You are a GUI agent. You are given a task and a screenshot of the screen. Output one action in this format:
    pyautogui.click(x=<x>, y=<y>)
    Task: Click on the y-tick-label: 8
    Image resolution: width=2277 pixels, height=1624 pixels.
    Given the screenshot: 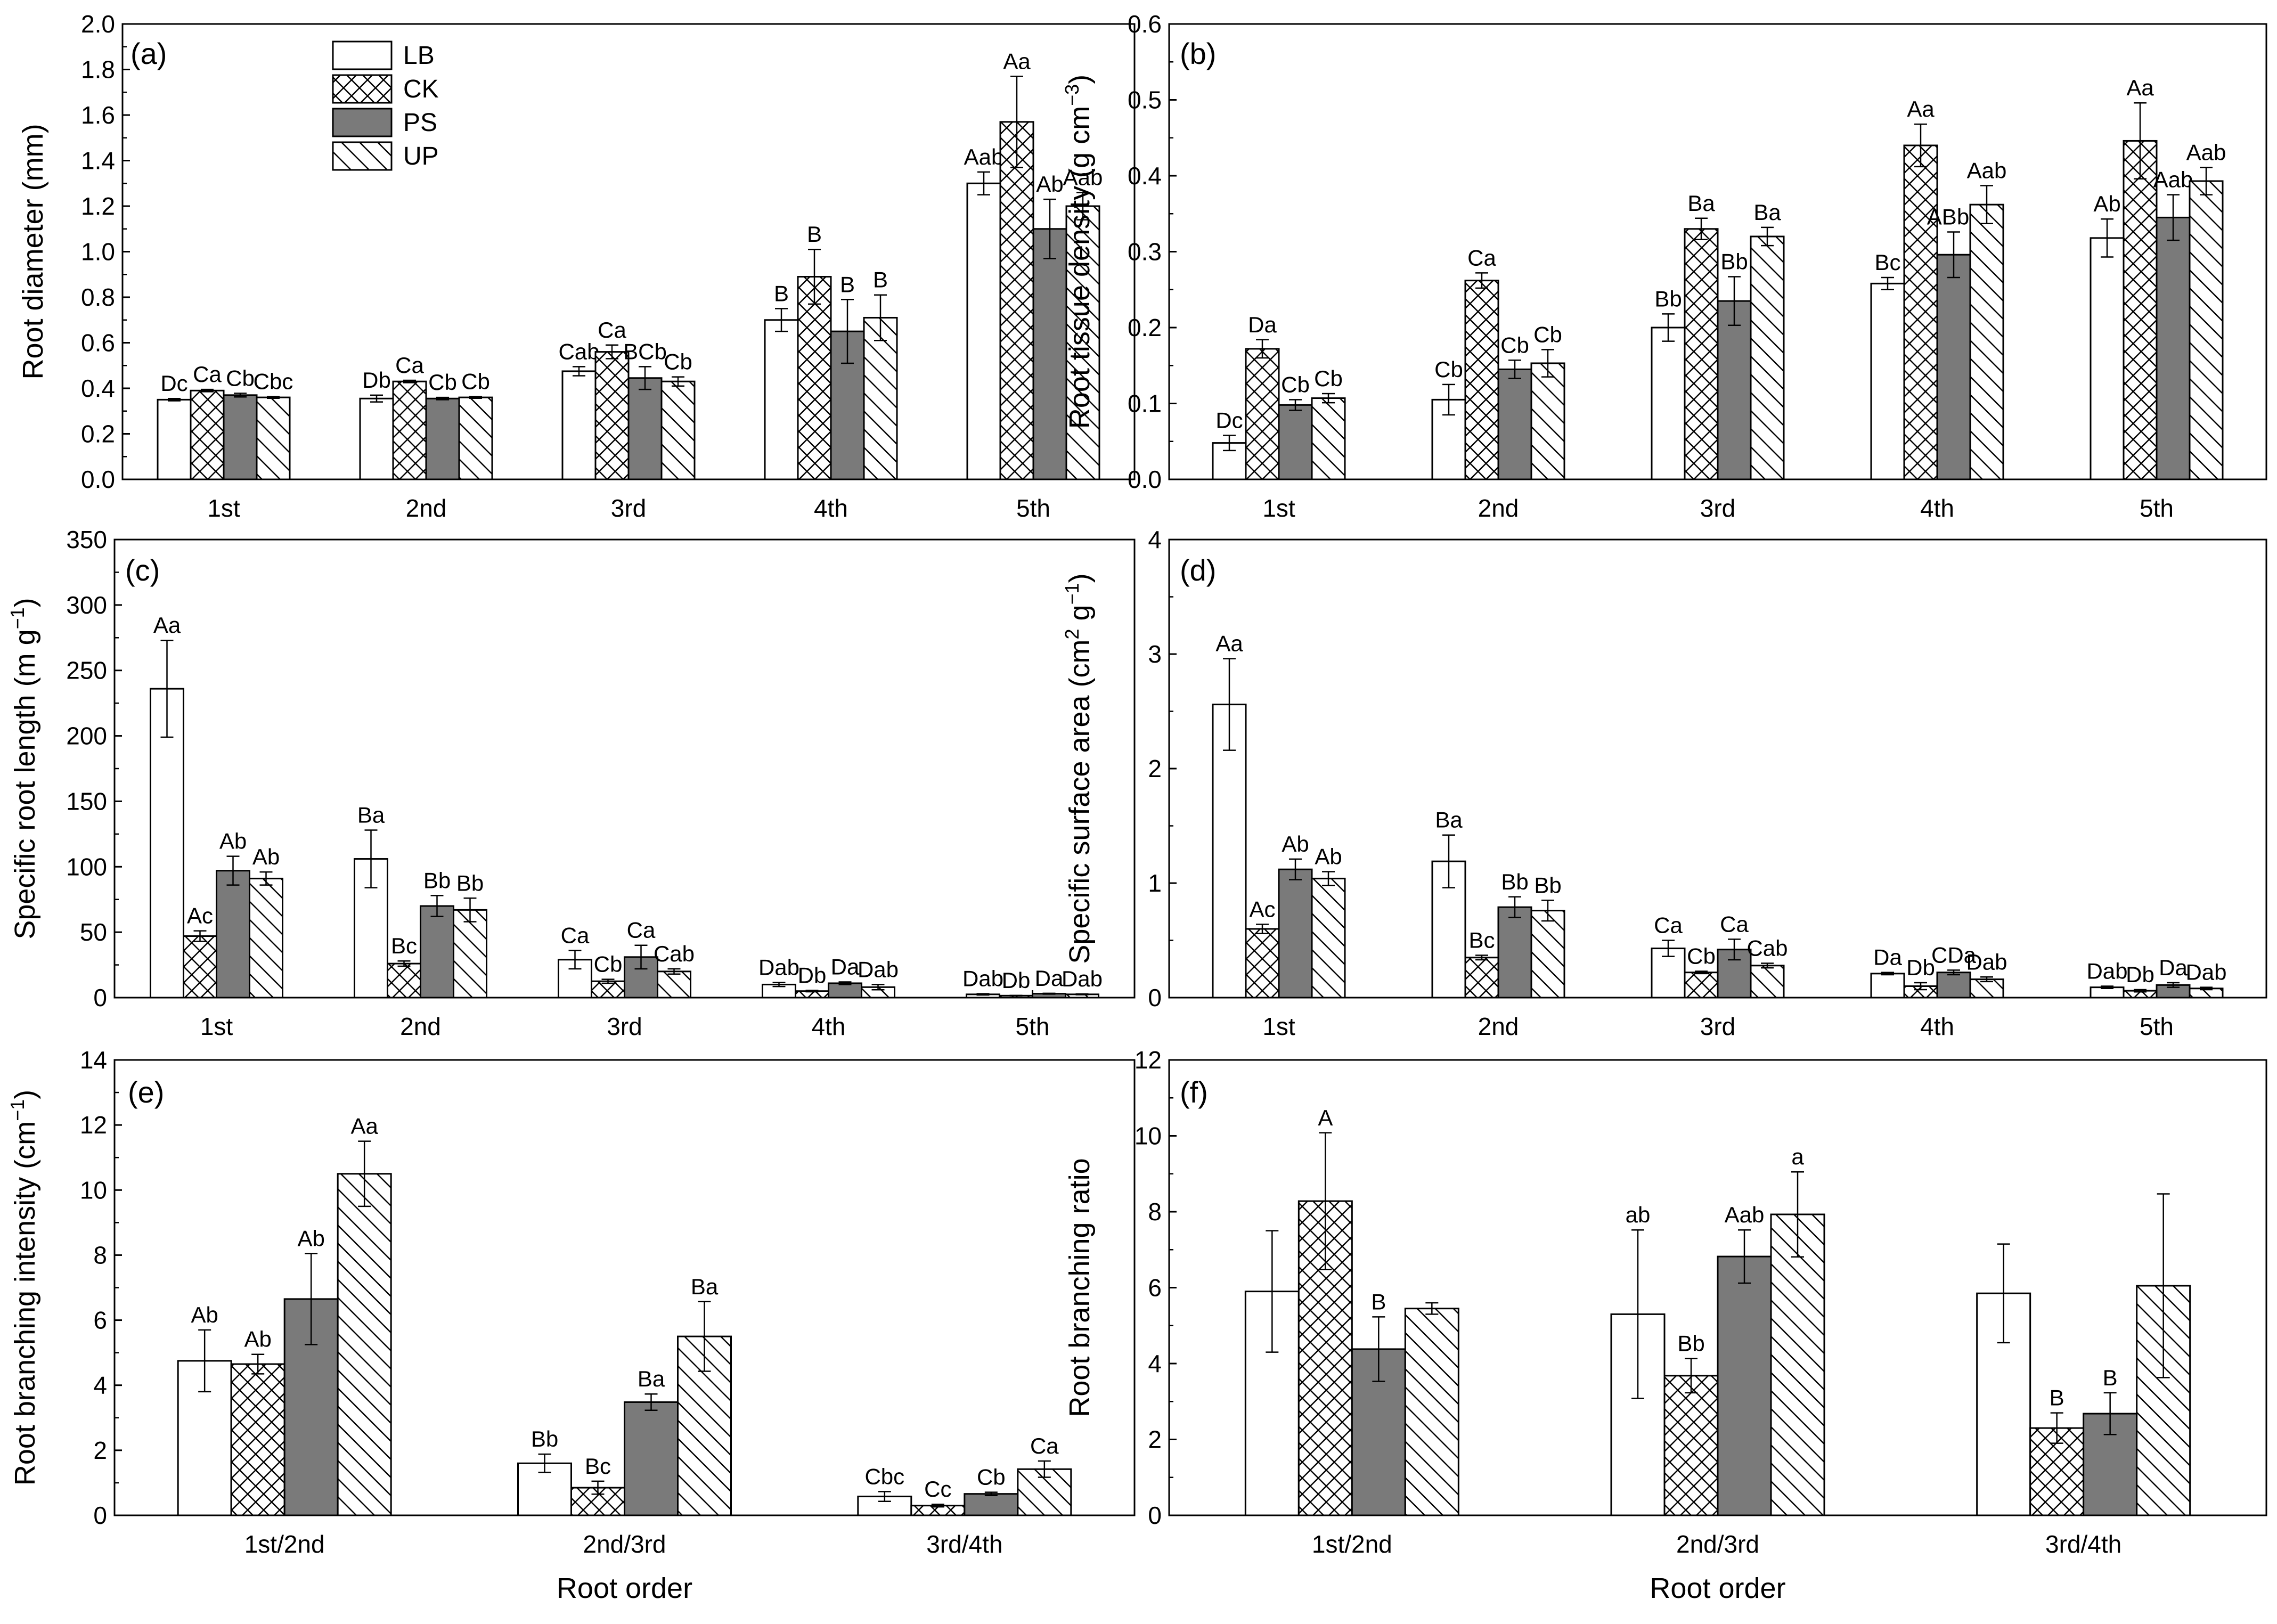 What is the action you would take?
    pyautogui.click(x=1155, y=1212)
    